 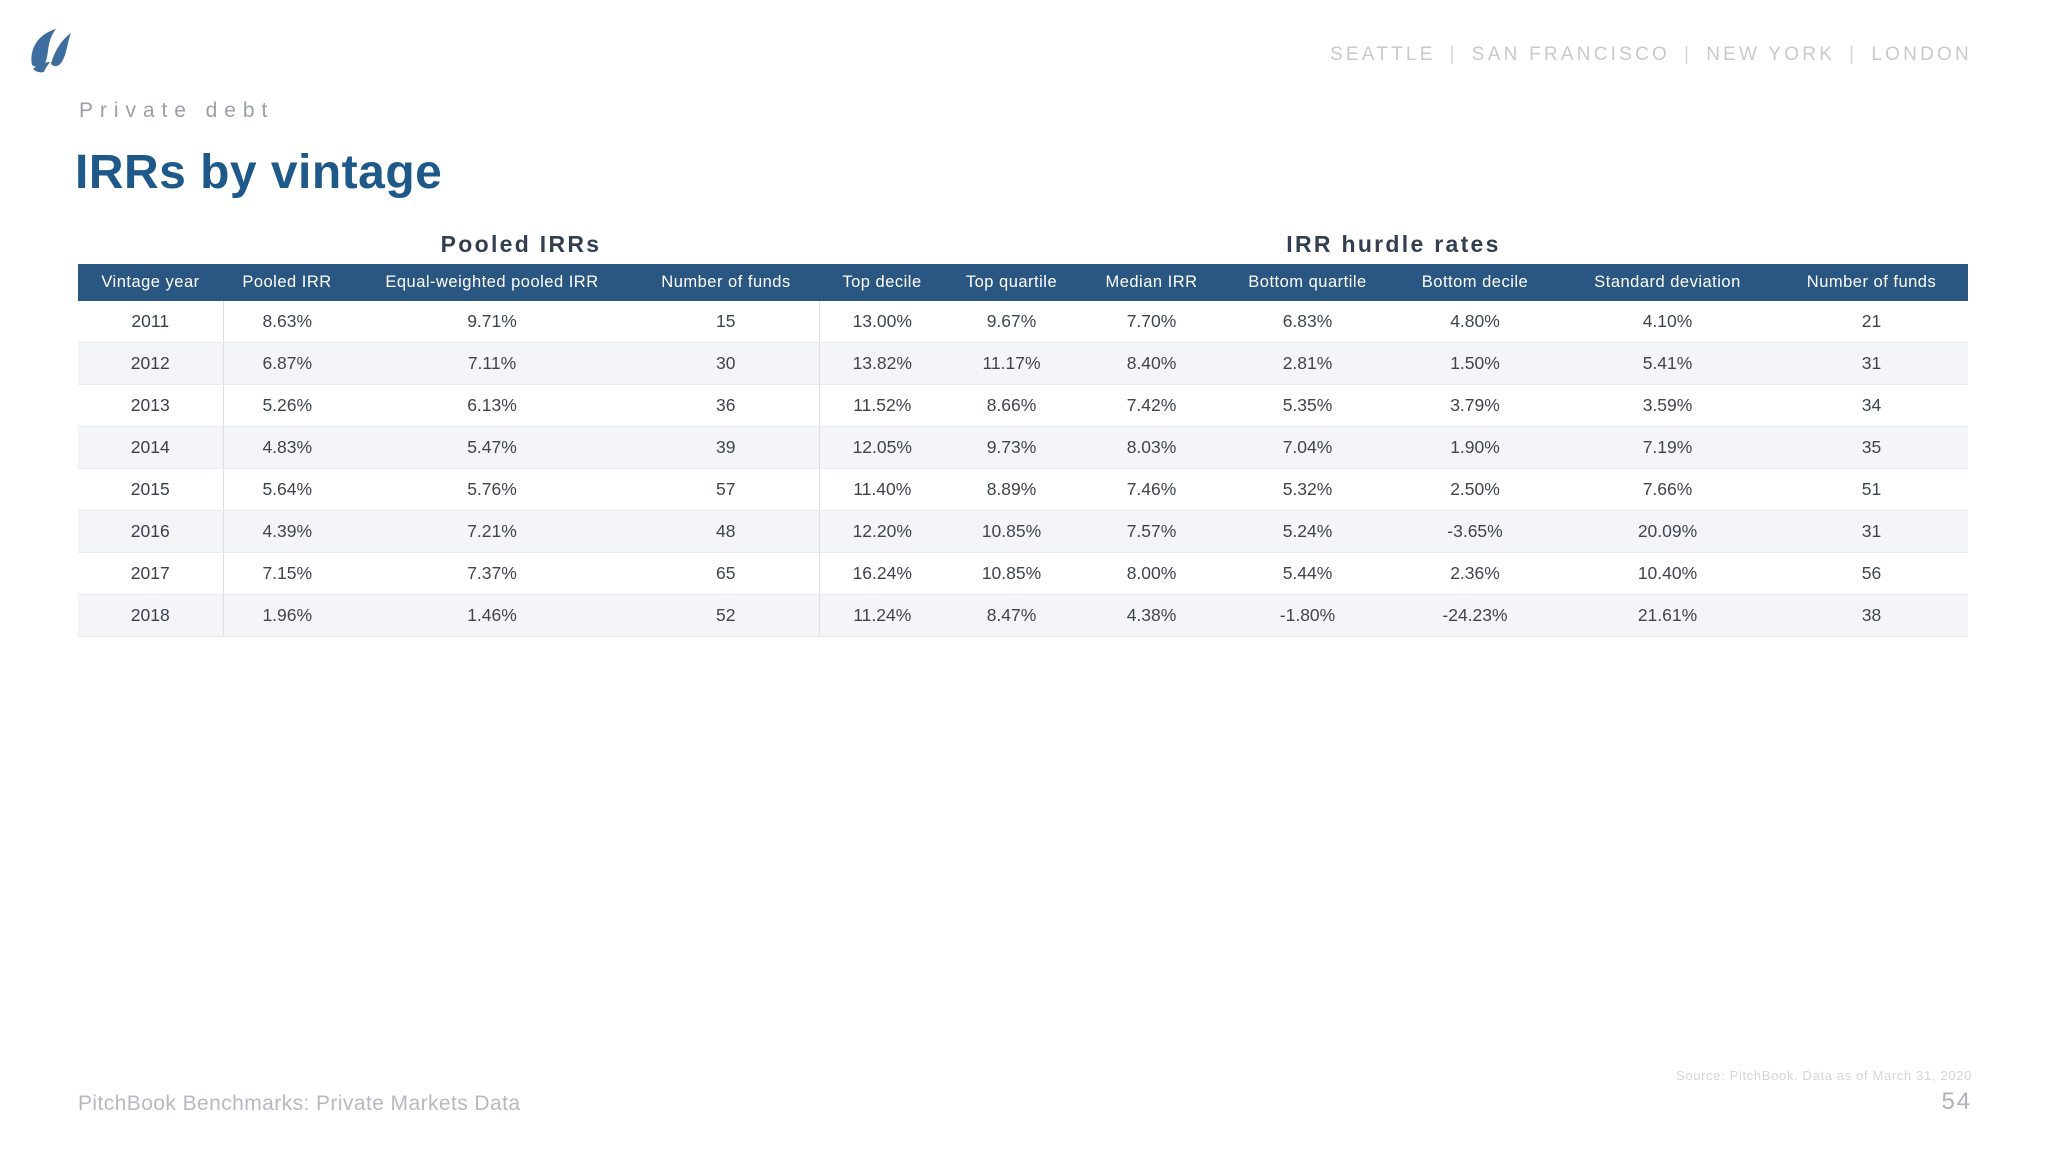 What do you see at coordinates (1667, 447) in the screenshot?
I see `value-cell: 7.19%` at bounding box center [1667, 447].